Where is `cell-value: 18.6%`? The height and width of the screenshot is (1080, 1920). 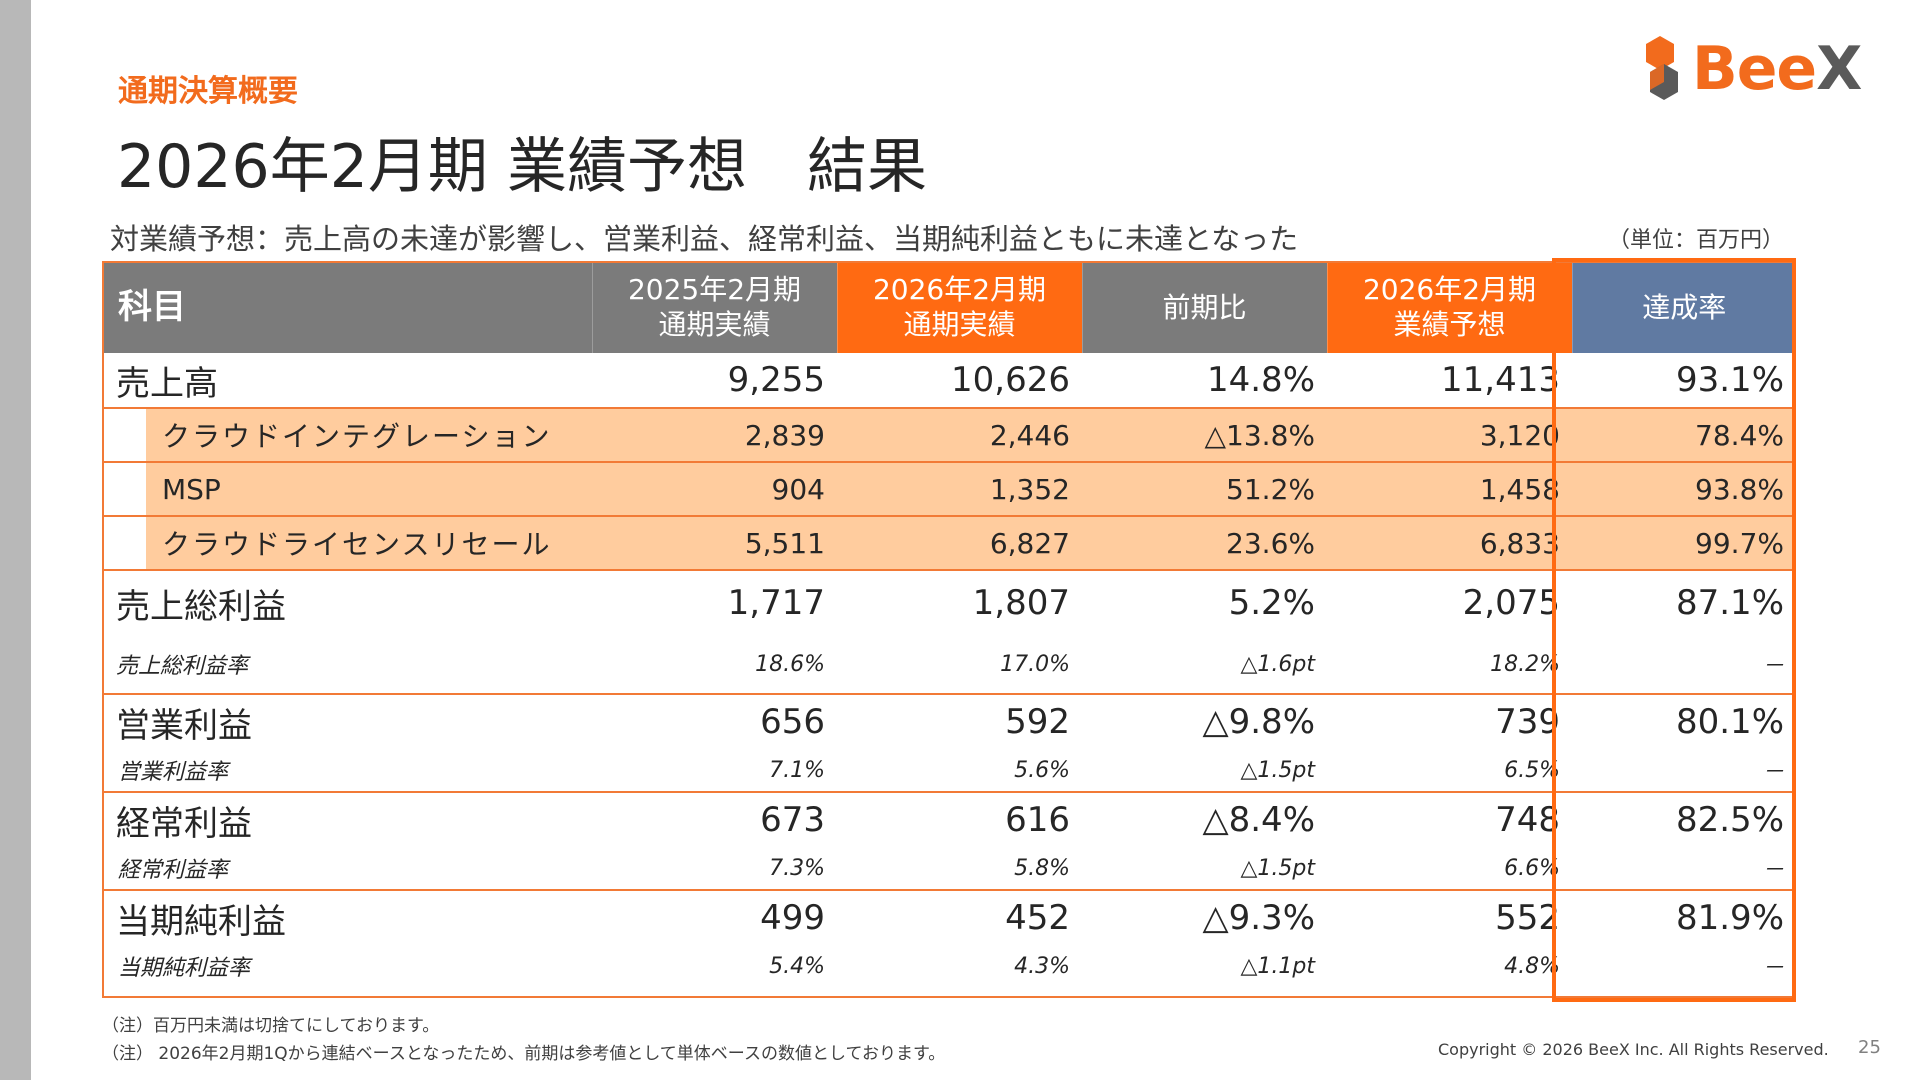
cell-value: 18.6% is located at coordinates (790, 664).